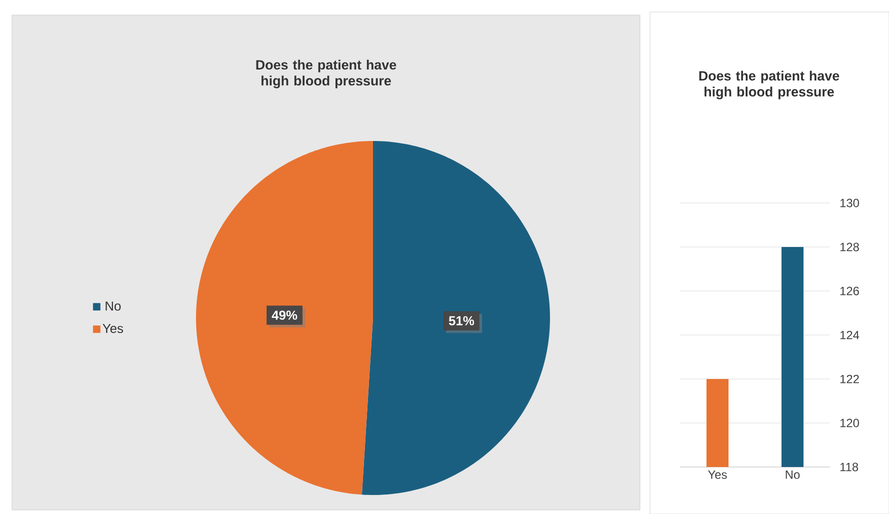 The width and height of the screenshot is (889, 514). What do you see at coordinates (849, 247) in the screenshot?
I see `y-tick-label: 128` at bounding box center [849, 247].